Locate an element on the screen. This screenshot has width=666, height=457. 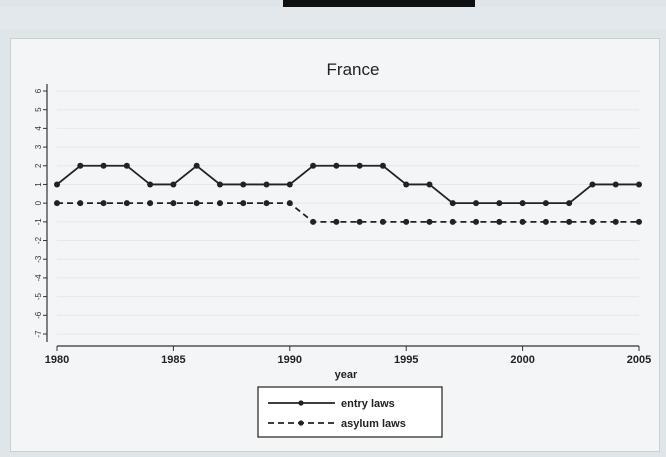
x-tick-label: 1985 is located at coordinates (173, 360).